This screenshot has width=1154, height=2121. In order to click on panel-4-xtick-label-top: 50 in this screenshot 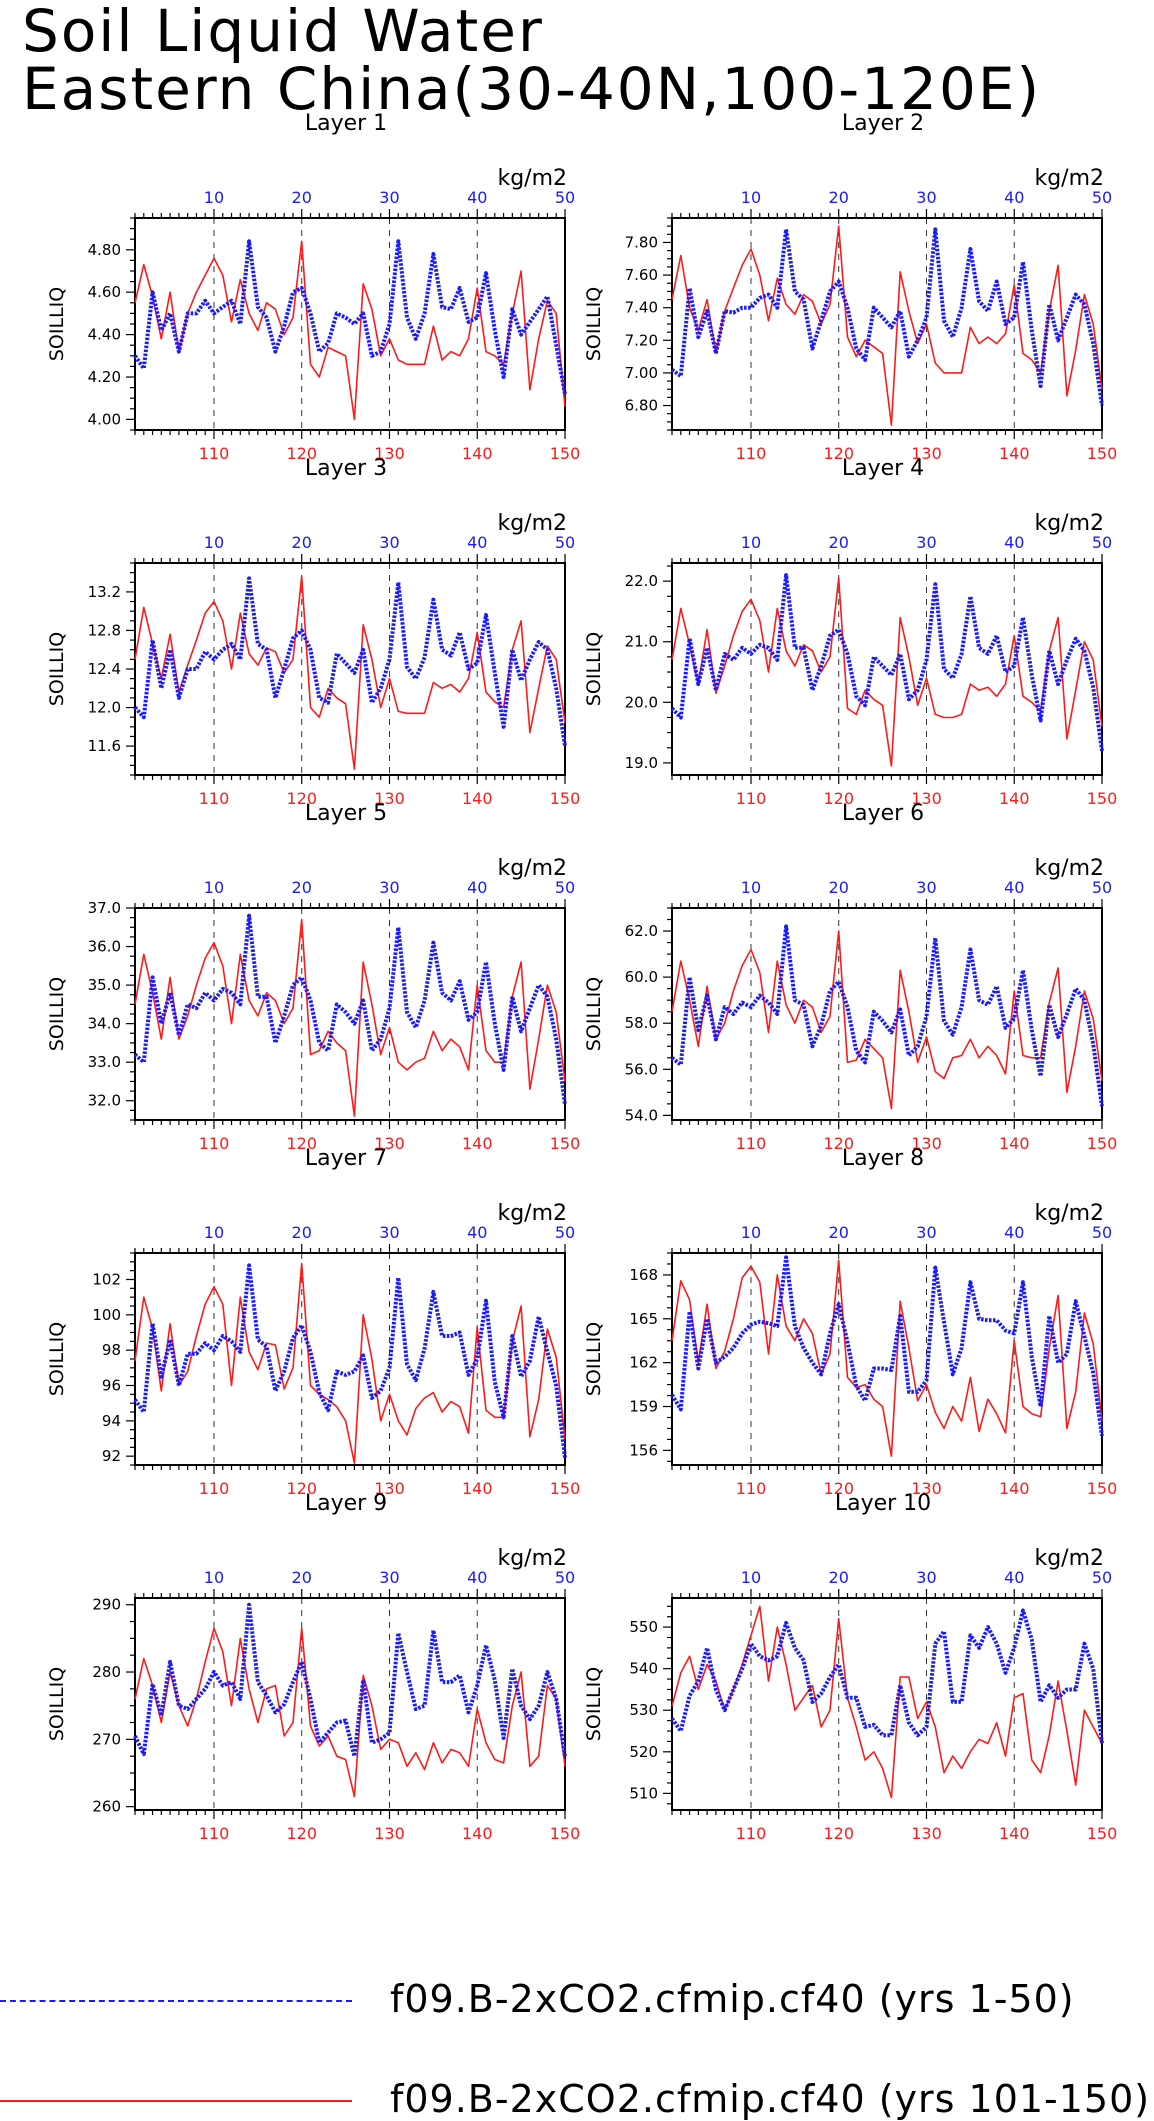, I will do `click(1102, 542)`.